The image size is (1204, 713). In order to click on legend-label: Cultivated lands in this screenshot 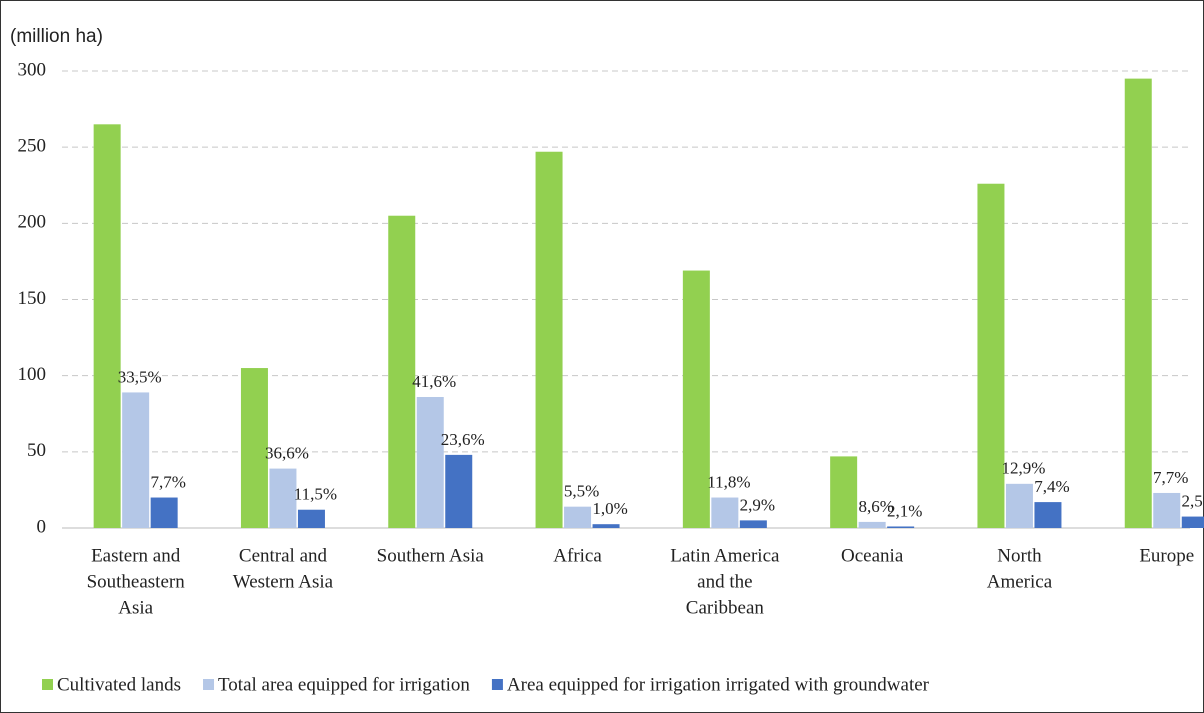, I will do `click(119, 684)`.